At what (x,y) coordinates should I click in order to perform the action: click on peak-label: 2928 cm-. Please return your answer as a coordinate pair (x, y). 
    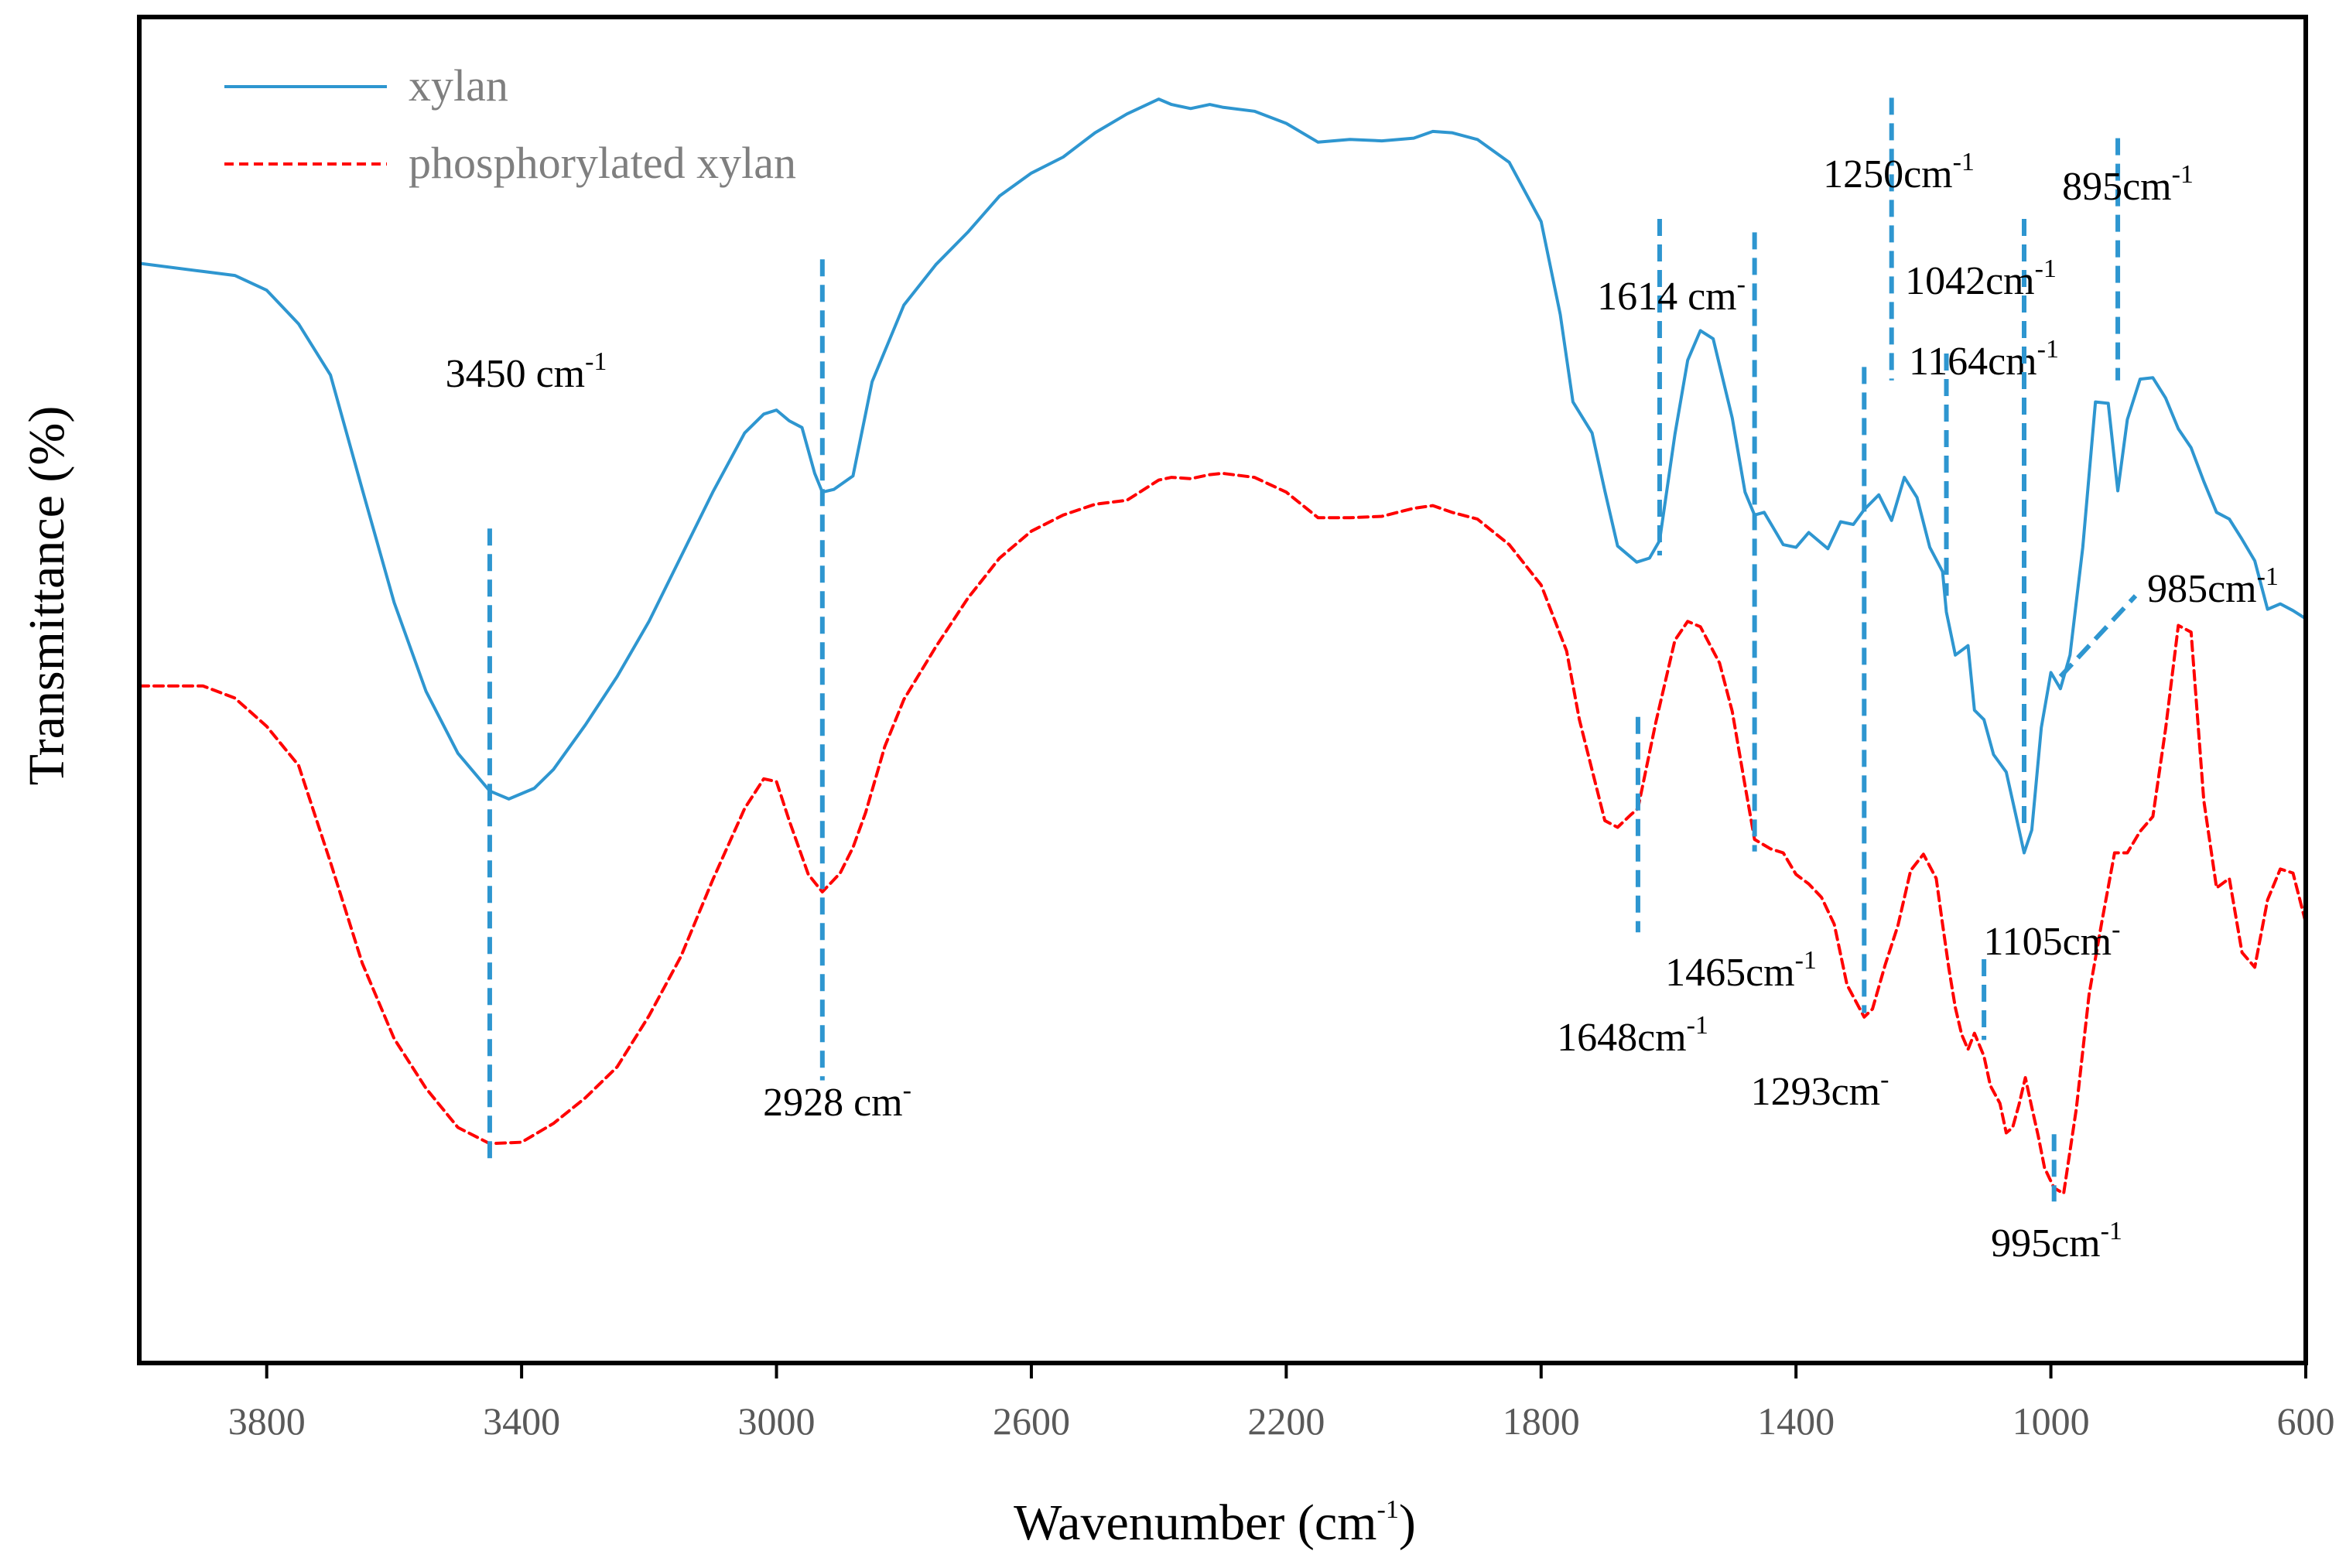
    Looking at the image, I should click on (837, 1100).